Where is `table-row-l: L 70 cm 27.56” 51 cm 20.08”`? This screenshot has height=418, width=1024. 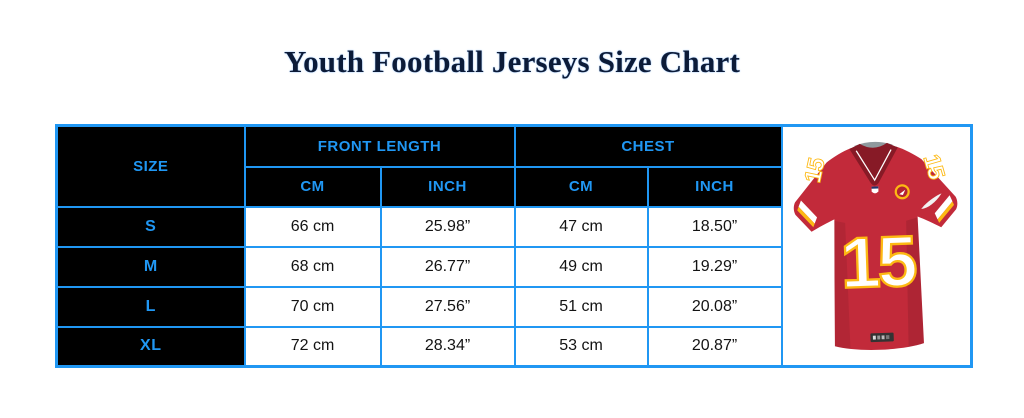
table-row-l: L 70 cm 27.56” 51 cm 20.08” is located at coordinates (513, 306).